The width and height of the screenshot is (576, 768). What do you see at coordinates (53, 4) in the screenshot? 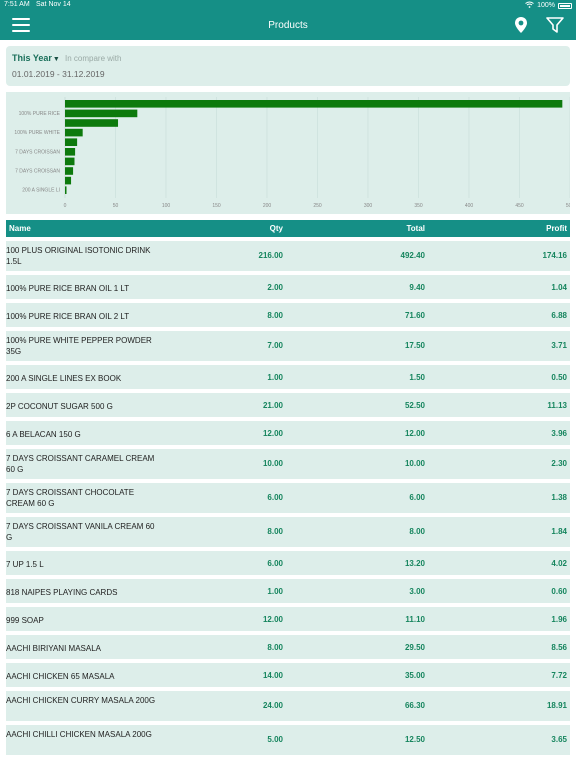
I see `status-date: Sat Nov 14` at bounding box center [53, 4].